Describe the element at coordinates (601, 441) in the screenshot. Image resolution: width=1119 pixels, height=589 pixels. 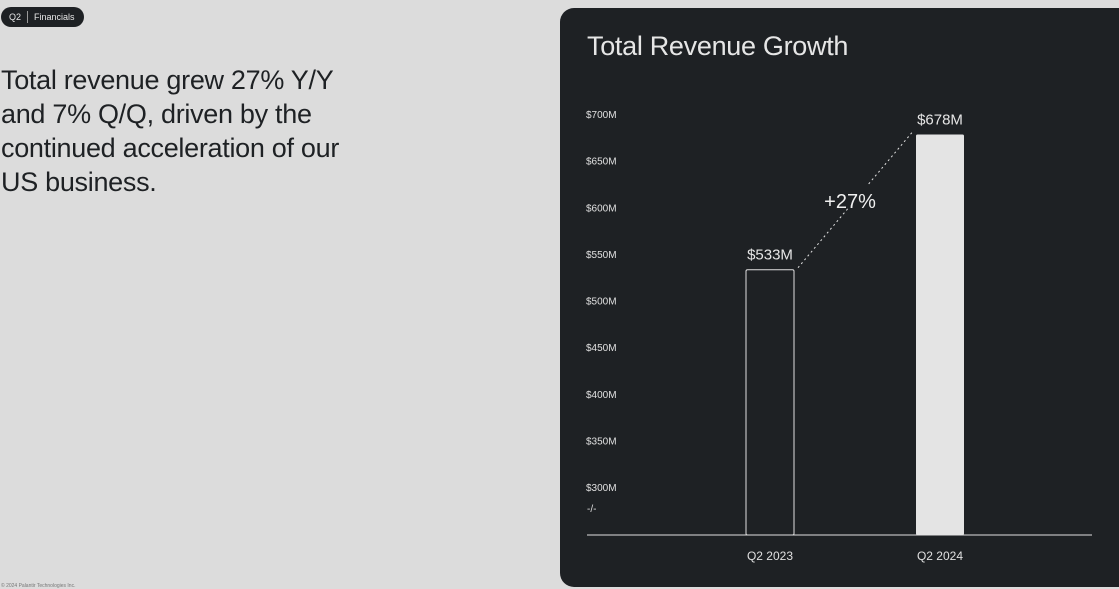
I see `y-tick-label: $350M` at that location.